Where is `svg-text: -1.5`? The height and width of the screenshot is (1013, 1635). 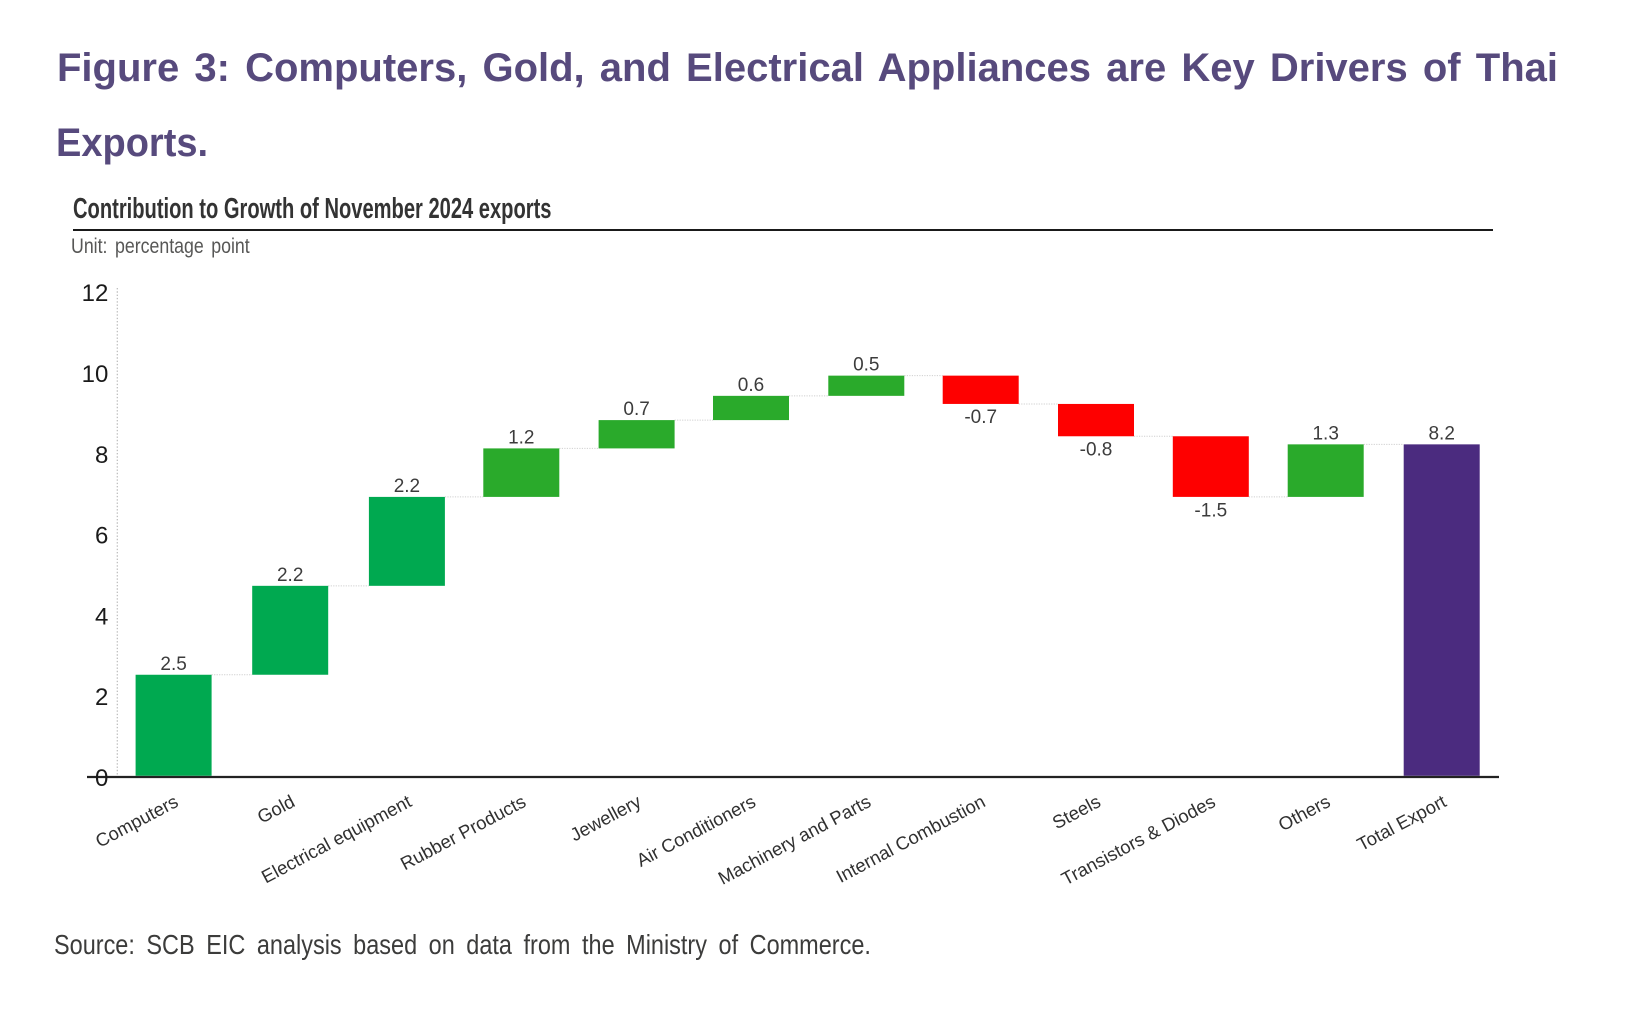 svg-text: -1.5 is located at coordinates (1210, 511).